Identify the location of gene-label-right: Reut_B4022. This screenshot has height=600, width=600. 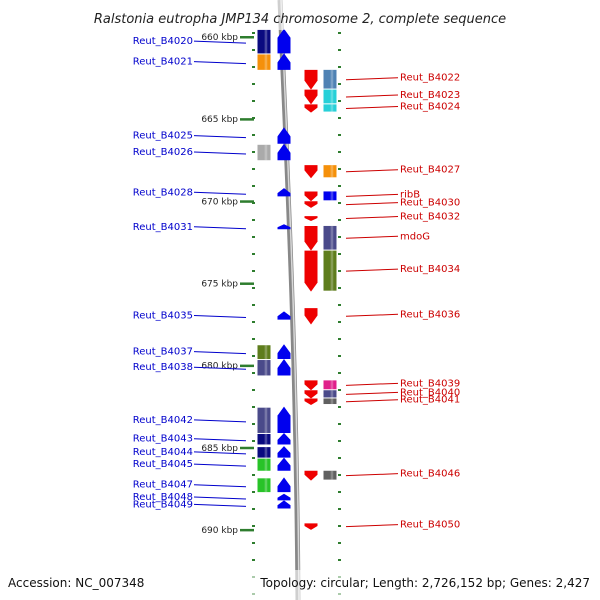
(430, 78).